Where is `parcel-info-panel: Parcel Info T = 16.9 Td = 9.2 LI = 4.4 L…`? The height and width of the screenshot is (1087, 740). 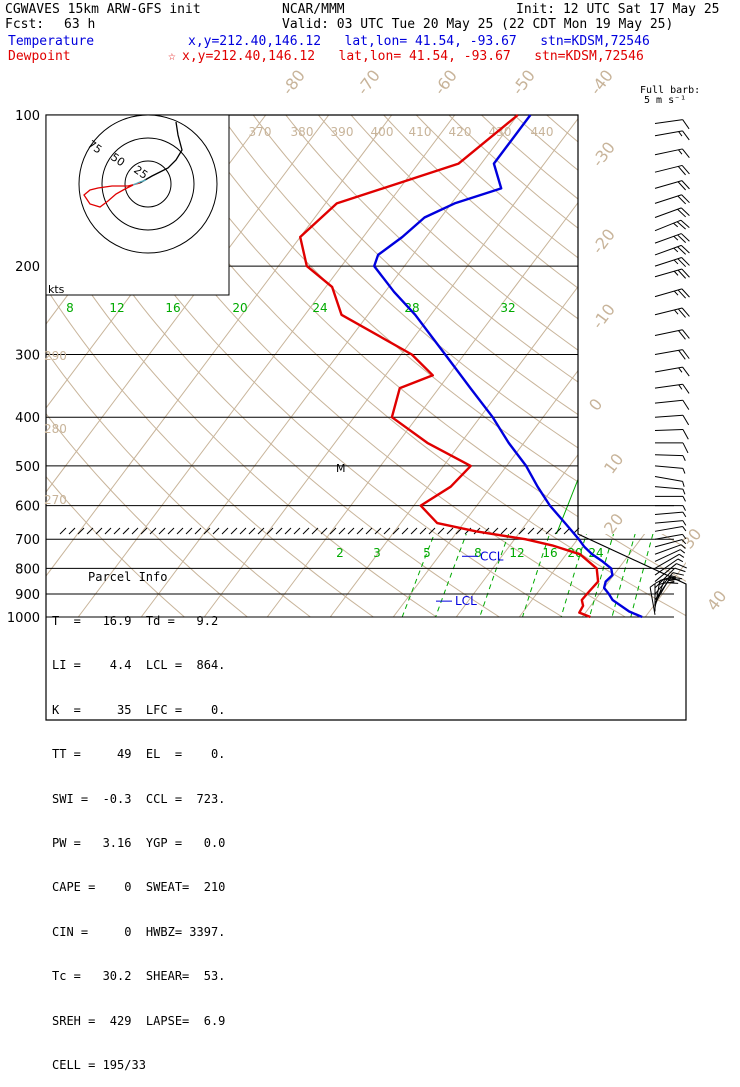
parcel-info-panel: Parcel Info T = 16.9 Td = 9.2 LI = 4.4 L… is located at coordinates (138, 813).